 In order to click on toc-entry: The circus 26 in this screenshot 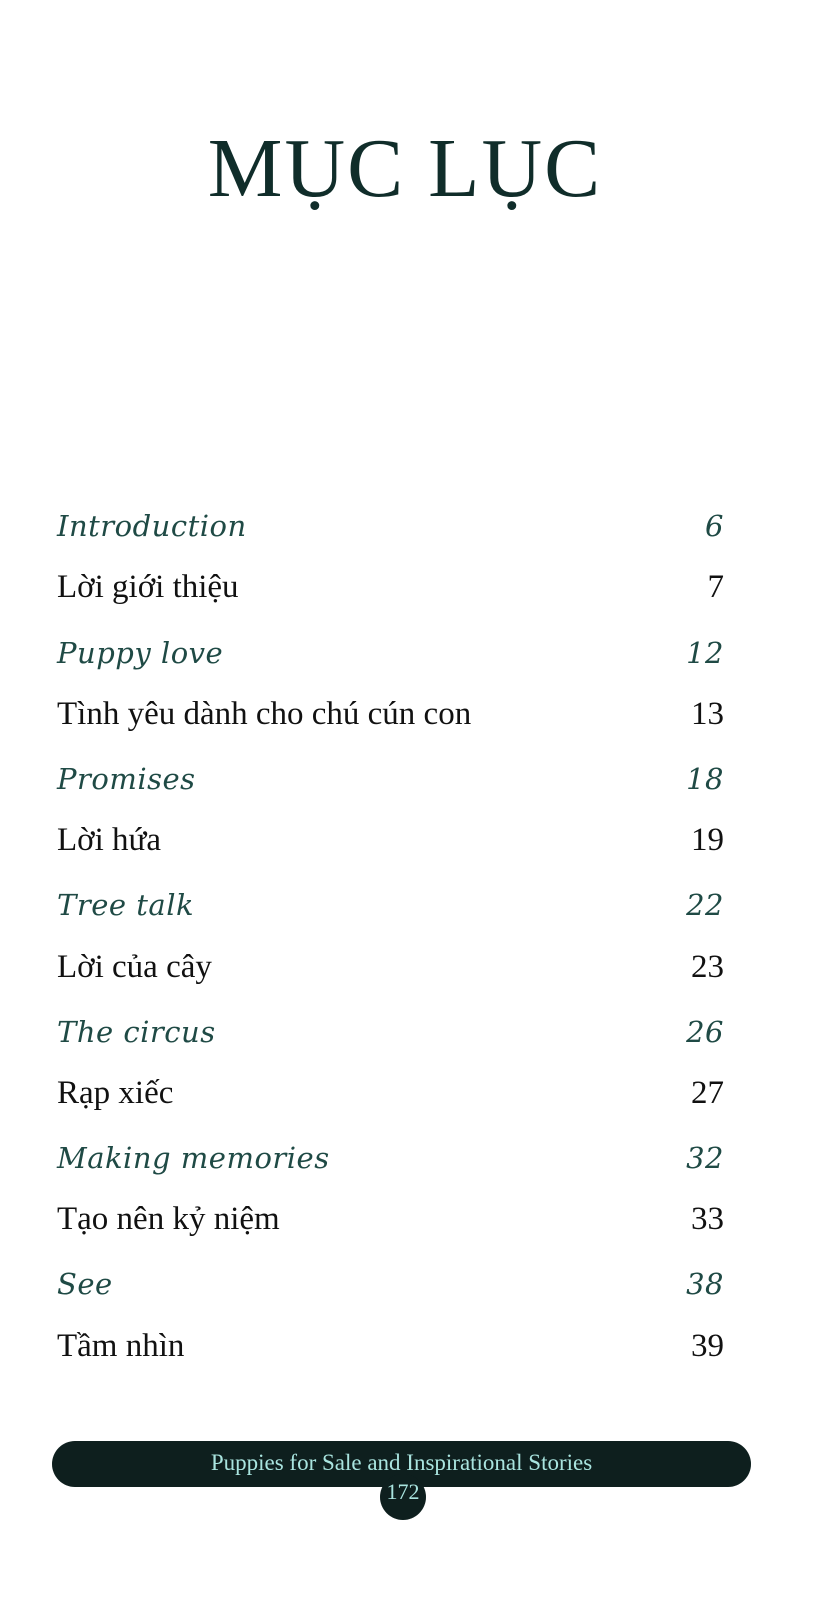, I will do `click(390, 1037)`.